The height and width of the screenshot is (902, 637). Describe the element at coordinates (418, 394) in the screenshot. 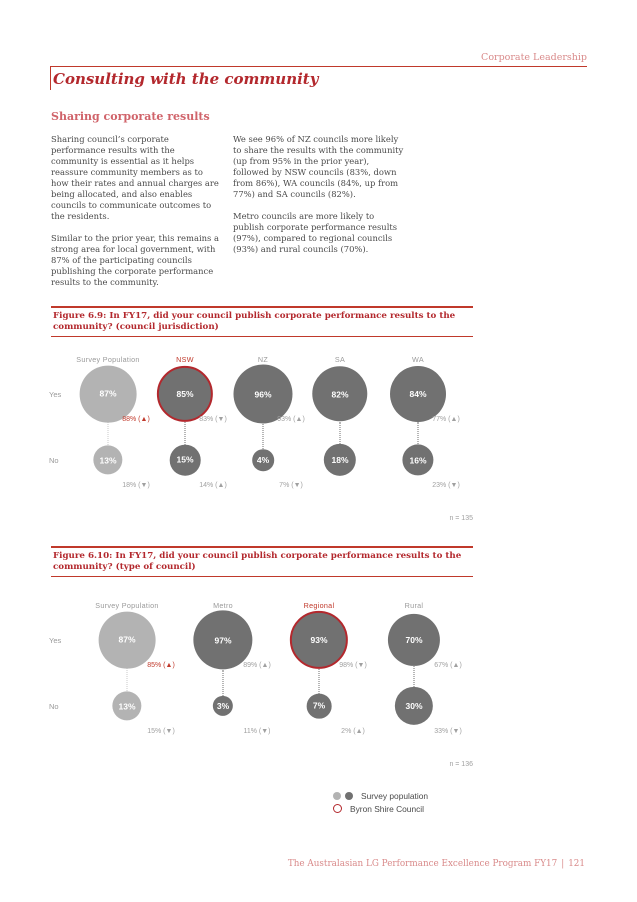

I see `yes-bubble: 84%` at that location.